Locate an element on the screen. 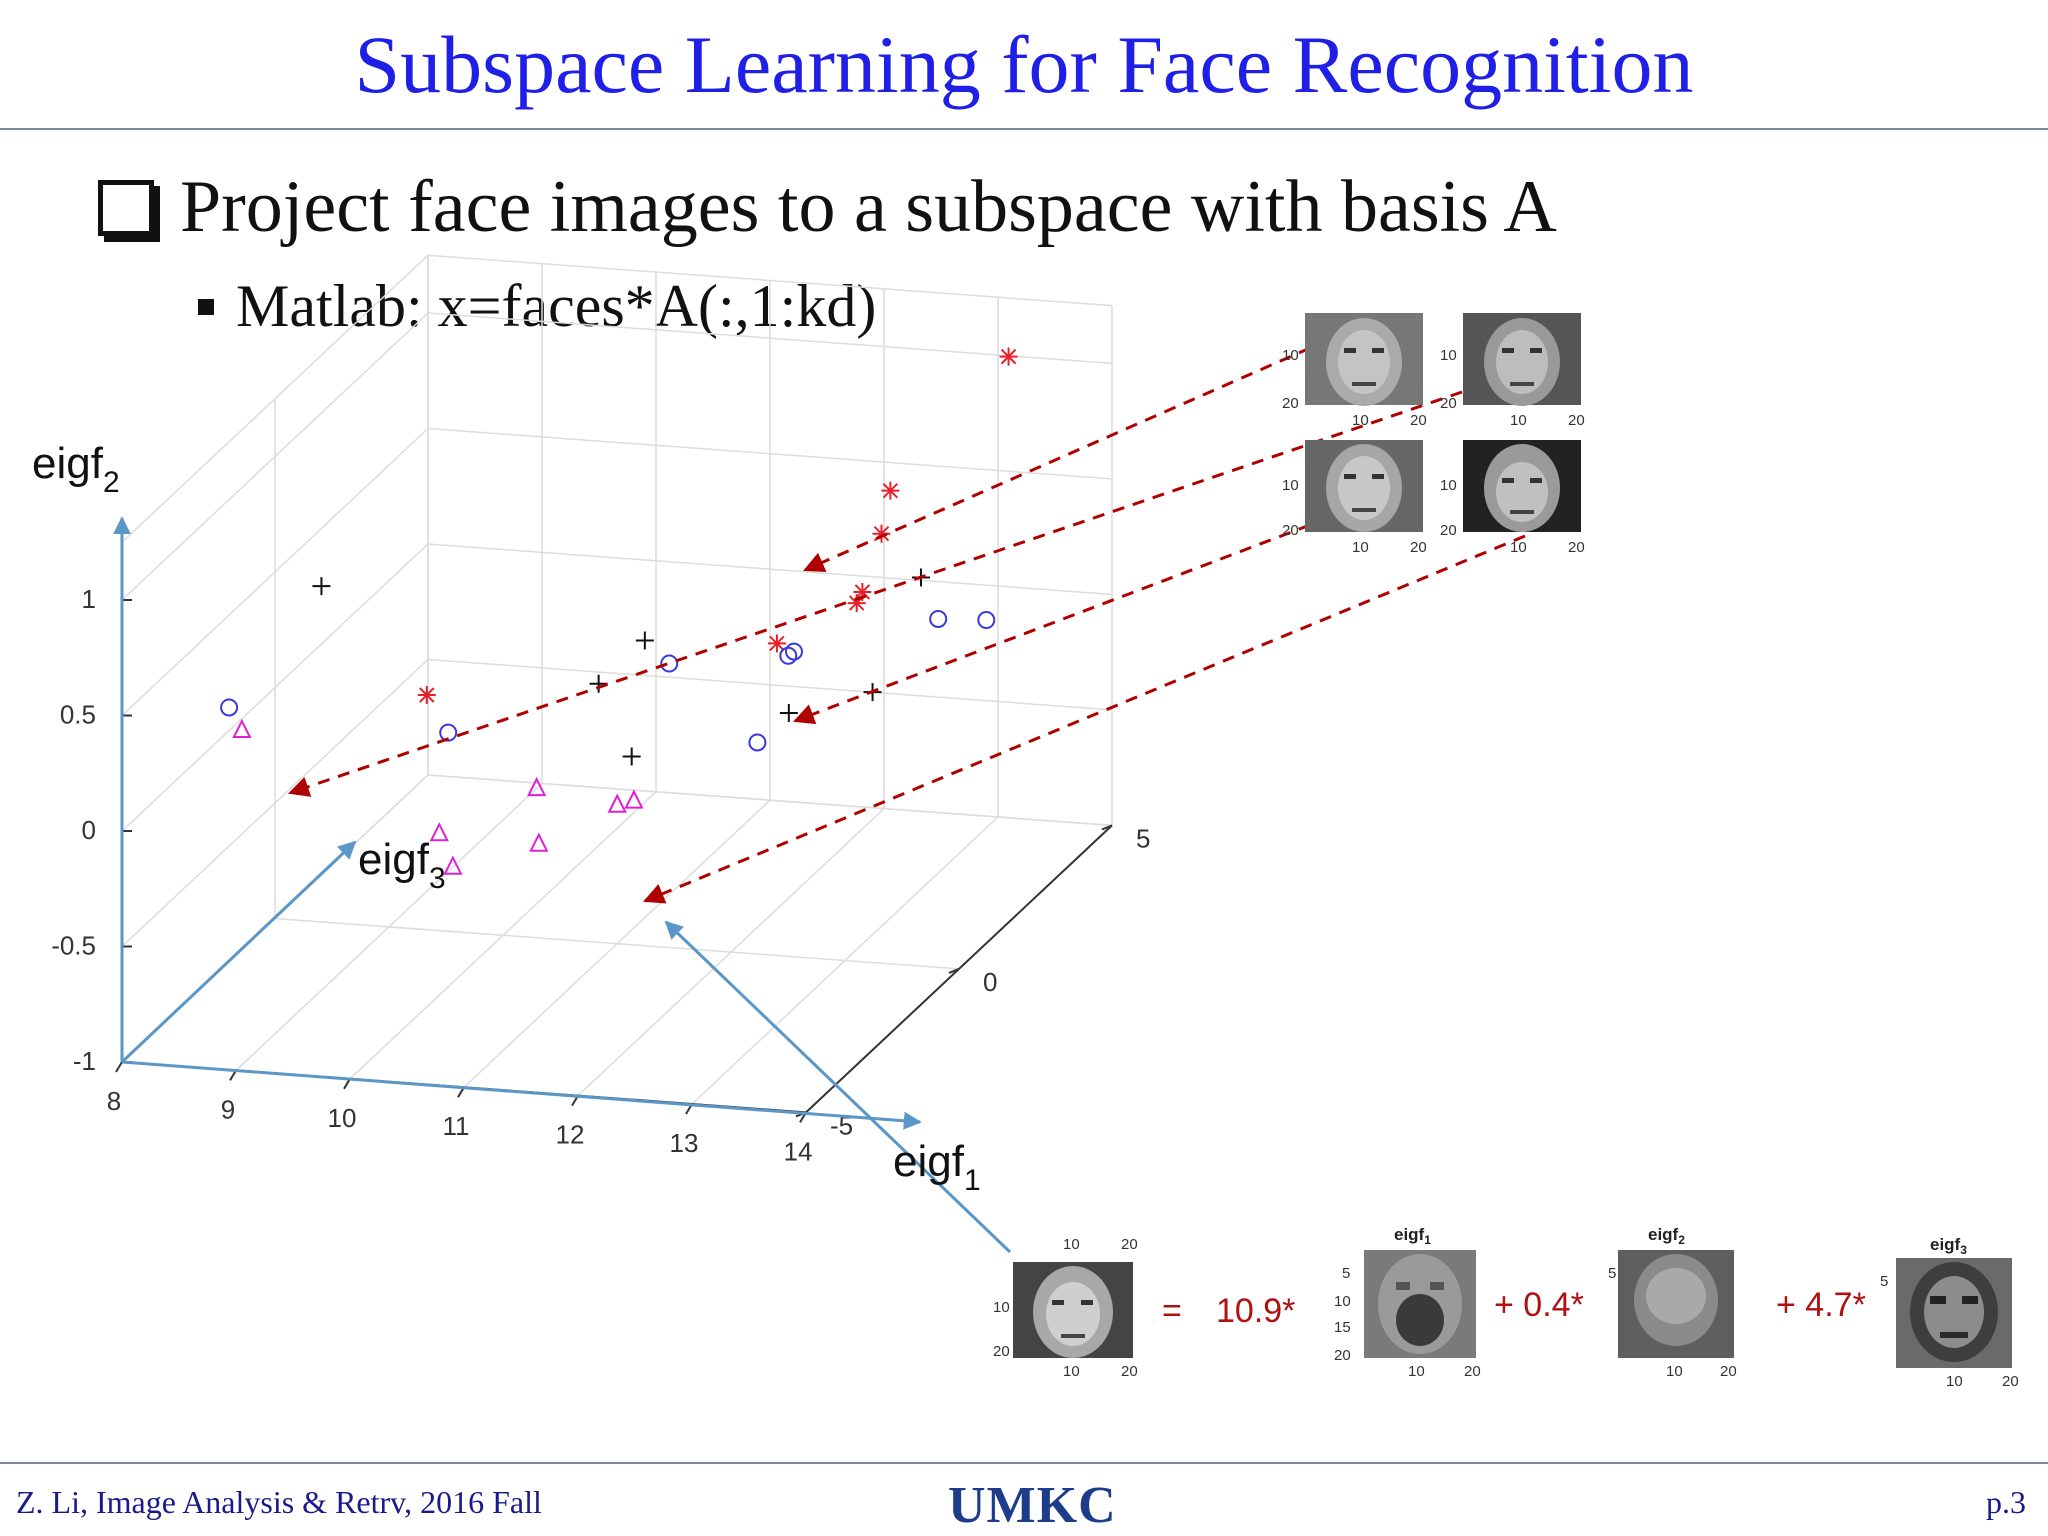 The height and width of the screenshot is (1536, 2048). y-tick-mark is located at coordinates (954, 970).